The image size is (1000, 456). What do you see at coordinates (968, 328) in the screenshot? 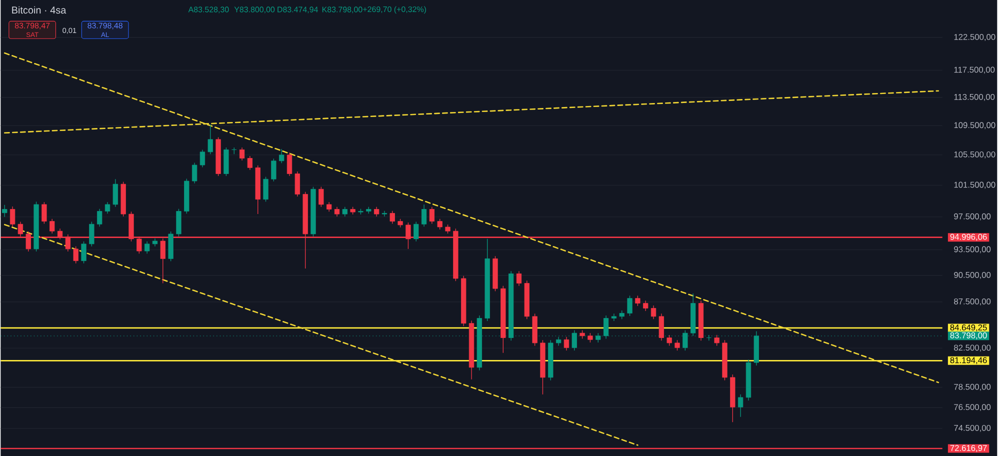
I see `ref-line-label: 84.649,25` at bounding box center [968, 328].